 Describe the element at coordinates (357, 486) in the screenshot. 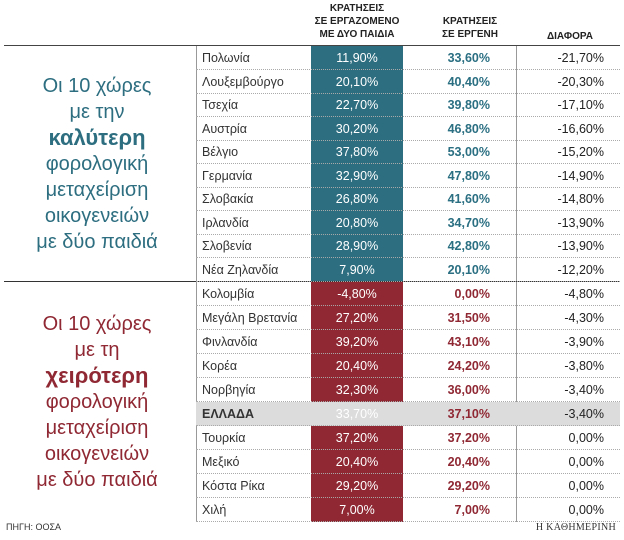

I see `value-two-children: 29,20%` at that location.